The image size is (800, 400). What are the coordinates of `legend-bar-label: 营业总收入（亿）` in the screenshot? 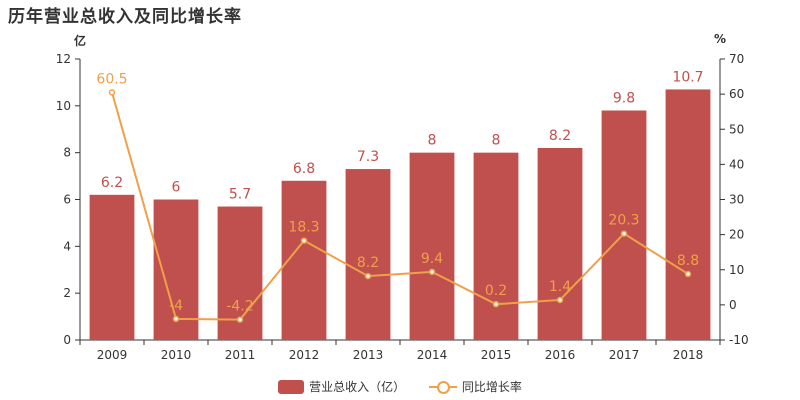 It's located at (357, 387).